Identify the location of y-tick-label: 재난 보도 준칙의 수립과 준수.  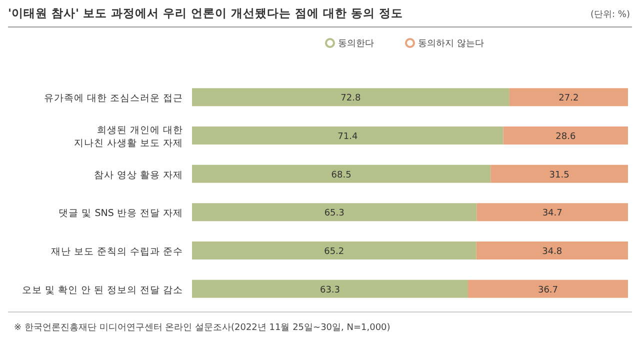
(116, 252).